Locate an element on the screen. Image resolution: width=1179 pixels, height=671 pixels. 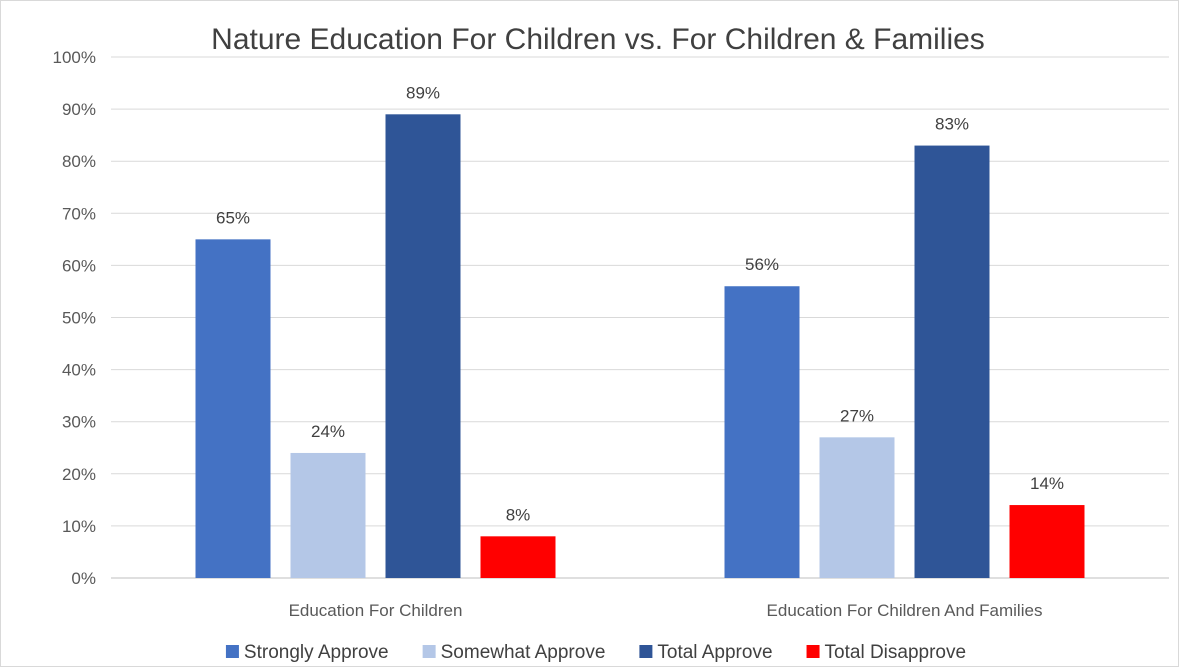
data-label: 14% is located at coordinates (1047, 483).